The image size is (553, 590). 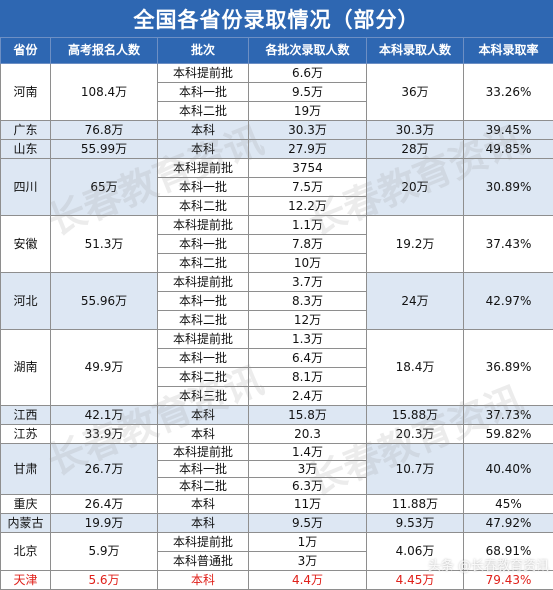 What do you see at coordinates (415, 434) in the screenshot?
I see `undergrad-admissions-cell: 20.3万` at bounding box center [415, 434].